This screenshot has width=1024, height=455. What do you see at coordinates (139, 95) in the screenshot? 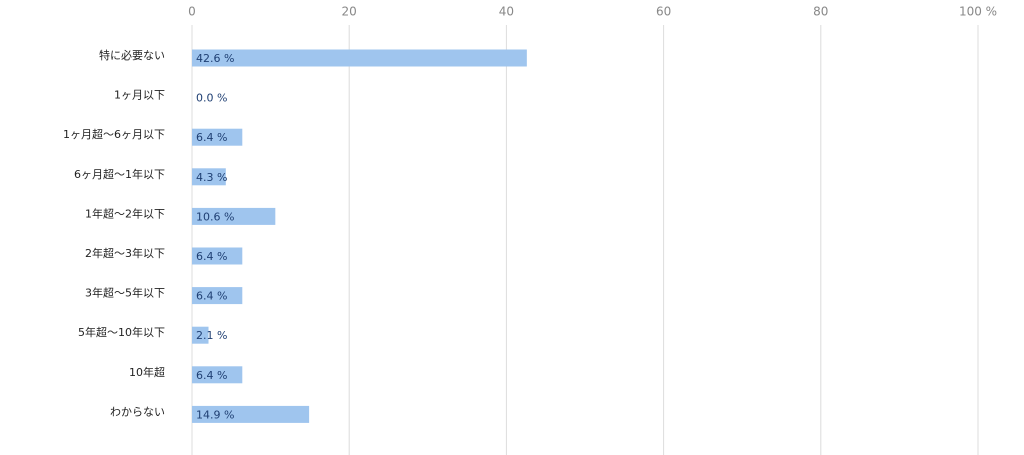
I see `y-tick-label: 1ヶ月以下` at bounding box center [139, 95].